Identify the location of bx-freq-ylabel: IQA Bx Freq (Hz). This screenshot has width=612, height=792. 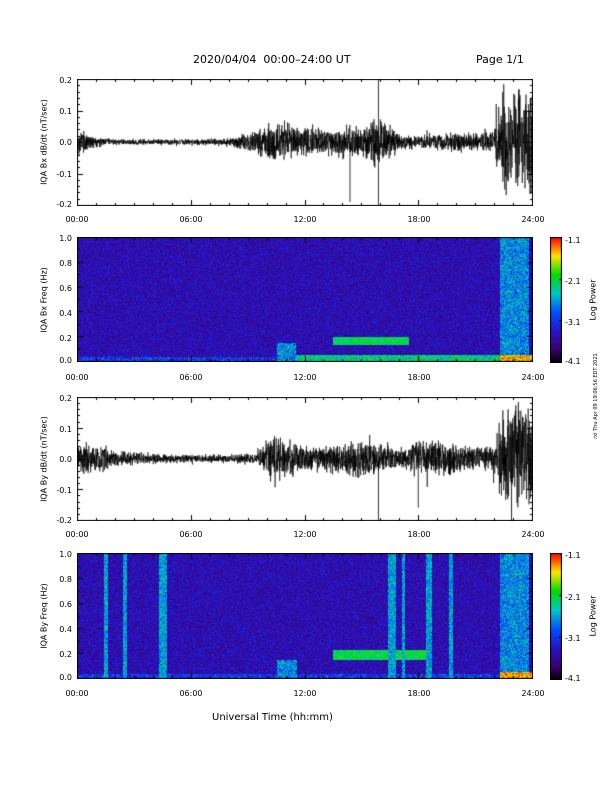
(44, 300).